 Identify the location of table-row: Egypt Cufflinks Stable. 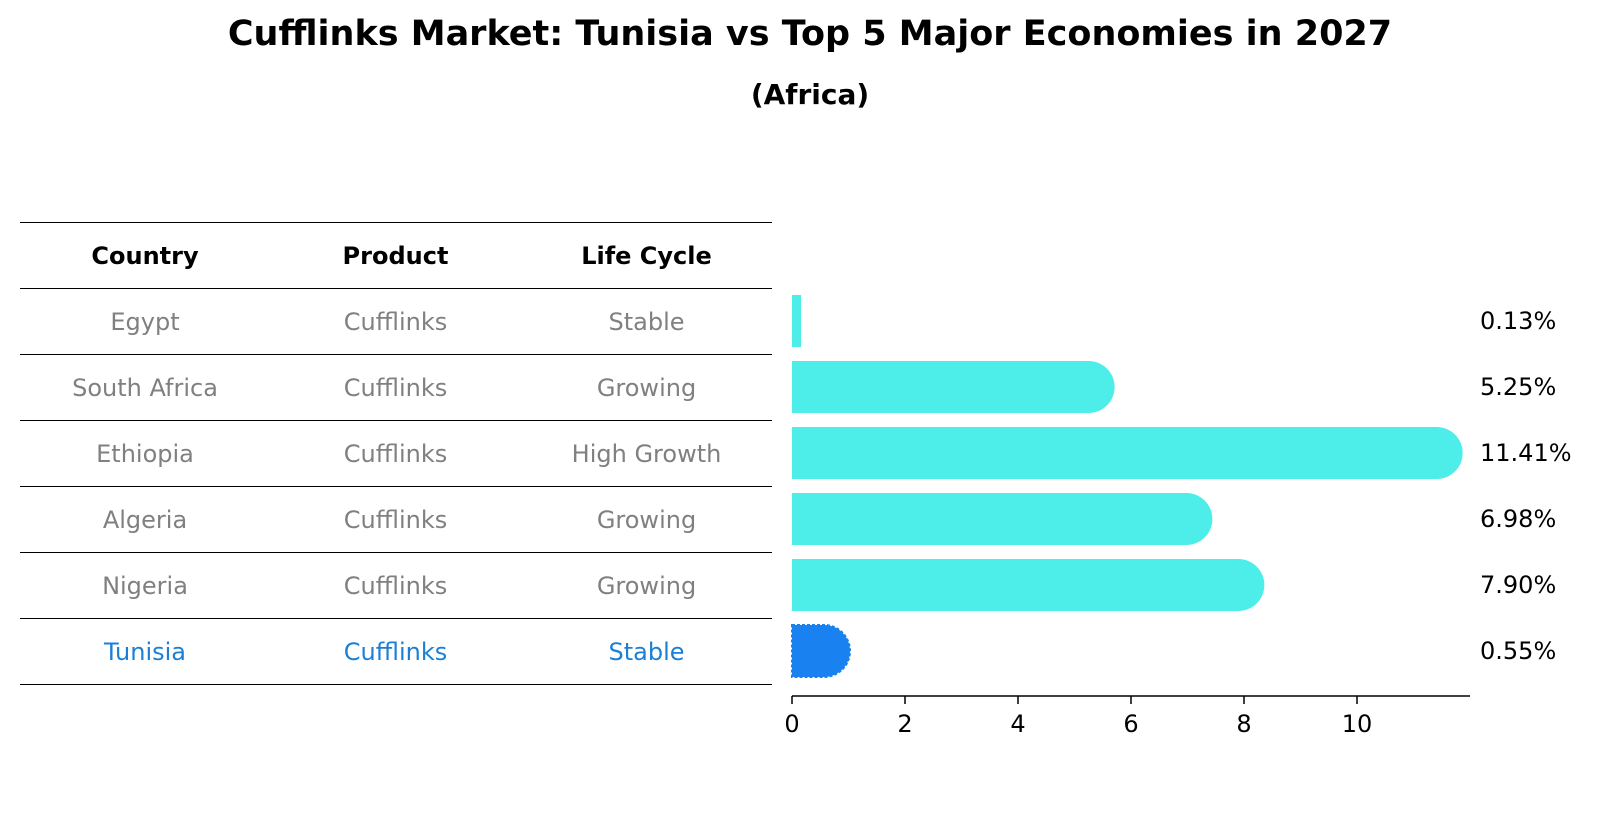
(396, 322).